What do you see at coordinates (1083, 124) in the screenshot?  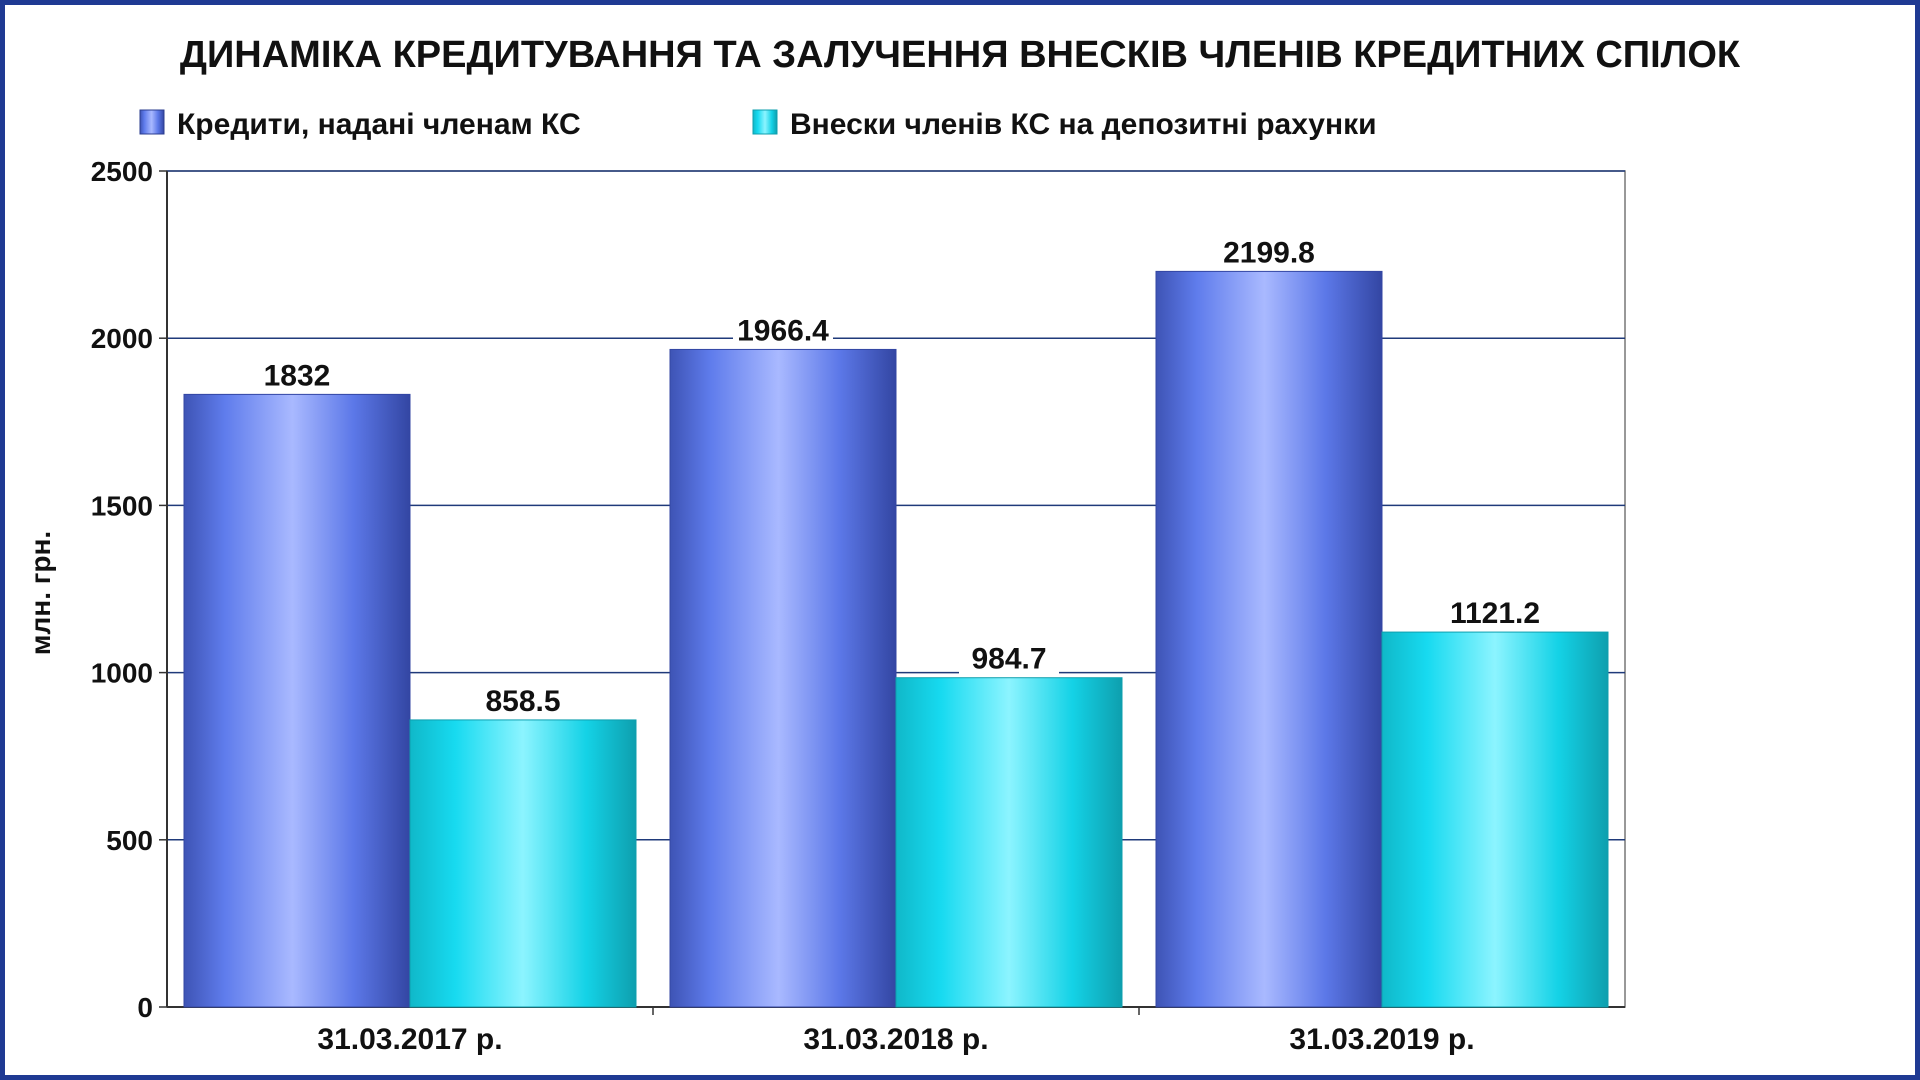 I see `legend-label-deposits: Внески членів КС на депозитні рахунки` at bounding box center [1083, 124].